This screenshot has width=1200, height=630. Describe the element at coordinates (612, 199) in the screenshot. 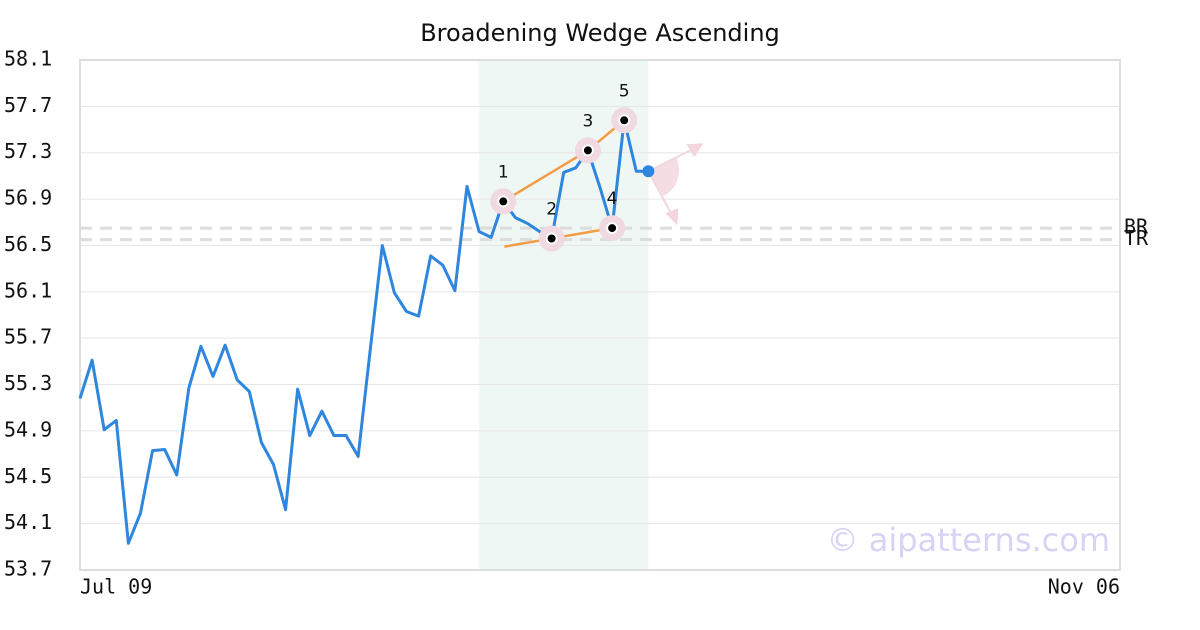

I see `pattern-label: 4` at that location.